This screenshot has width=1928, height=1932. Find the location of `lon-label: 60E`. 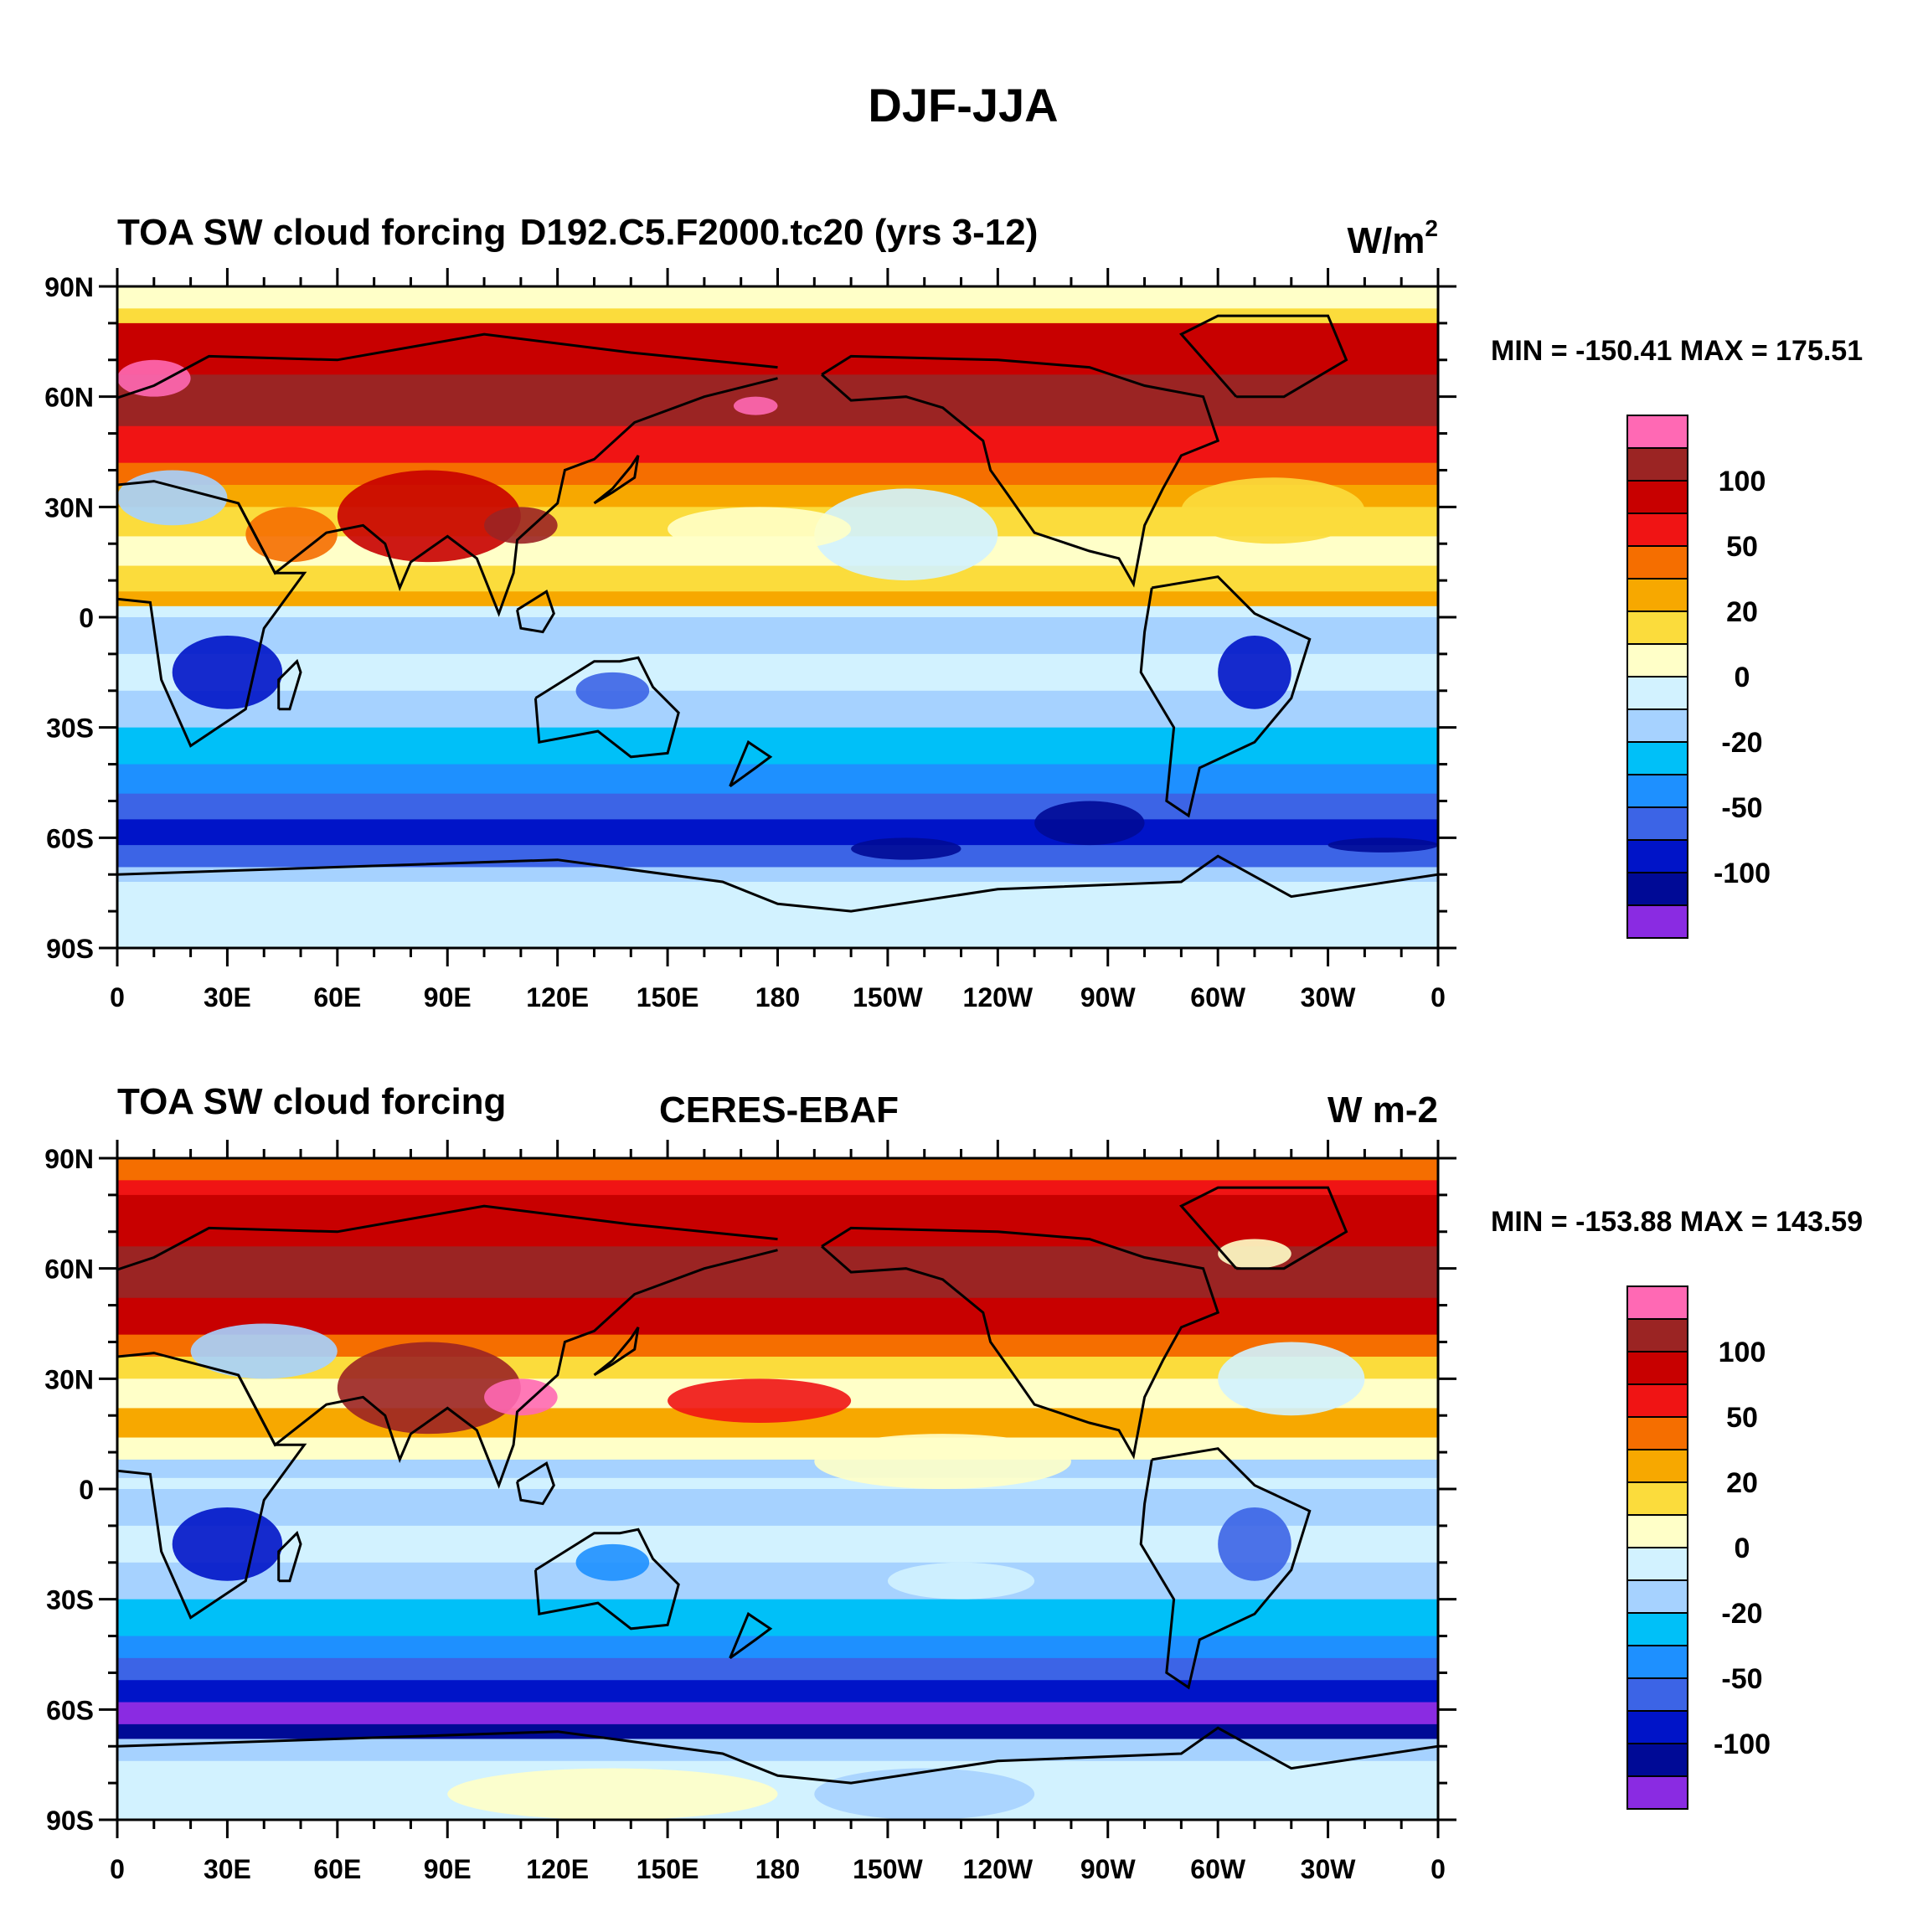

lon-label: 60E is located at coordinates (337, 997).